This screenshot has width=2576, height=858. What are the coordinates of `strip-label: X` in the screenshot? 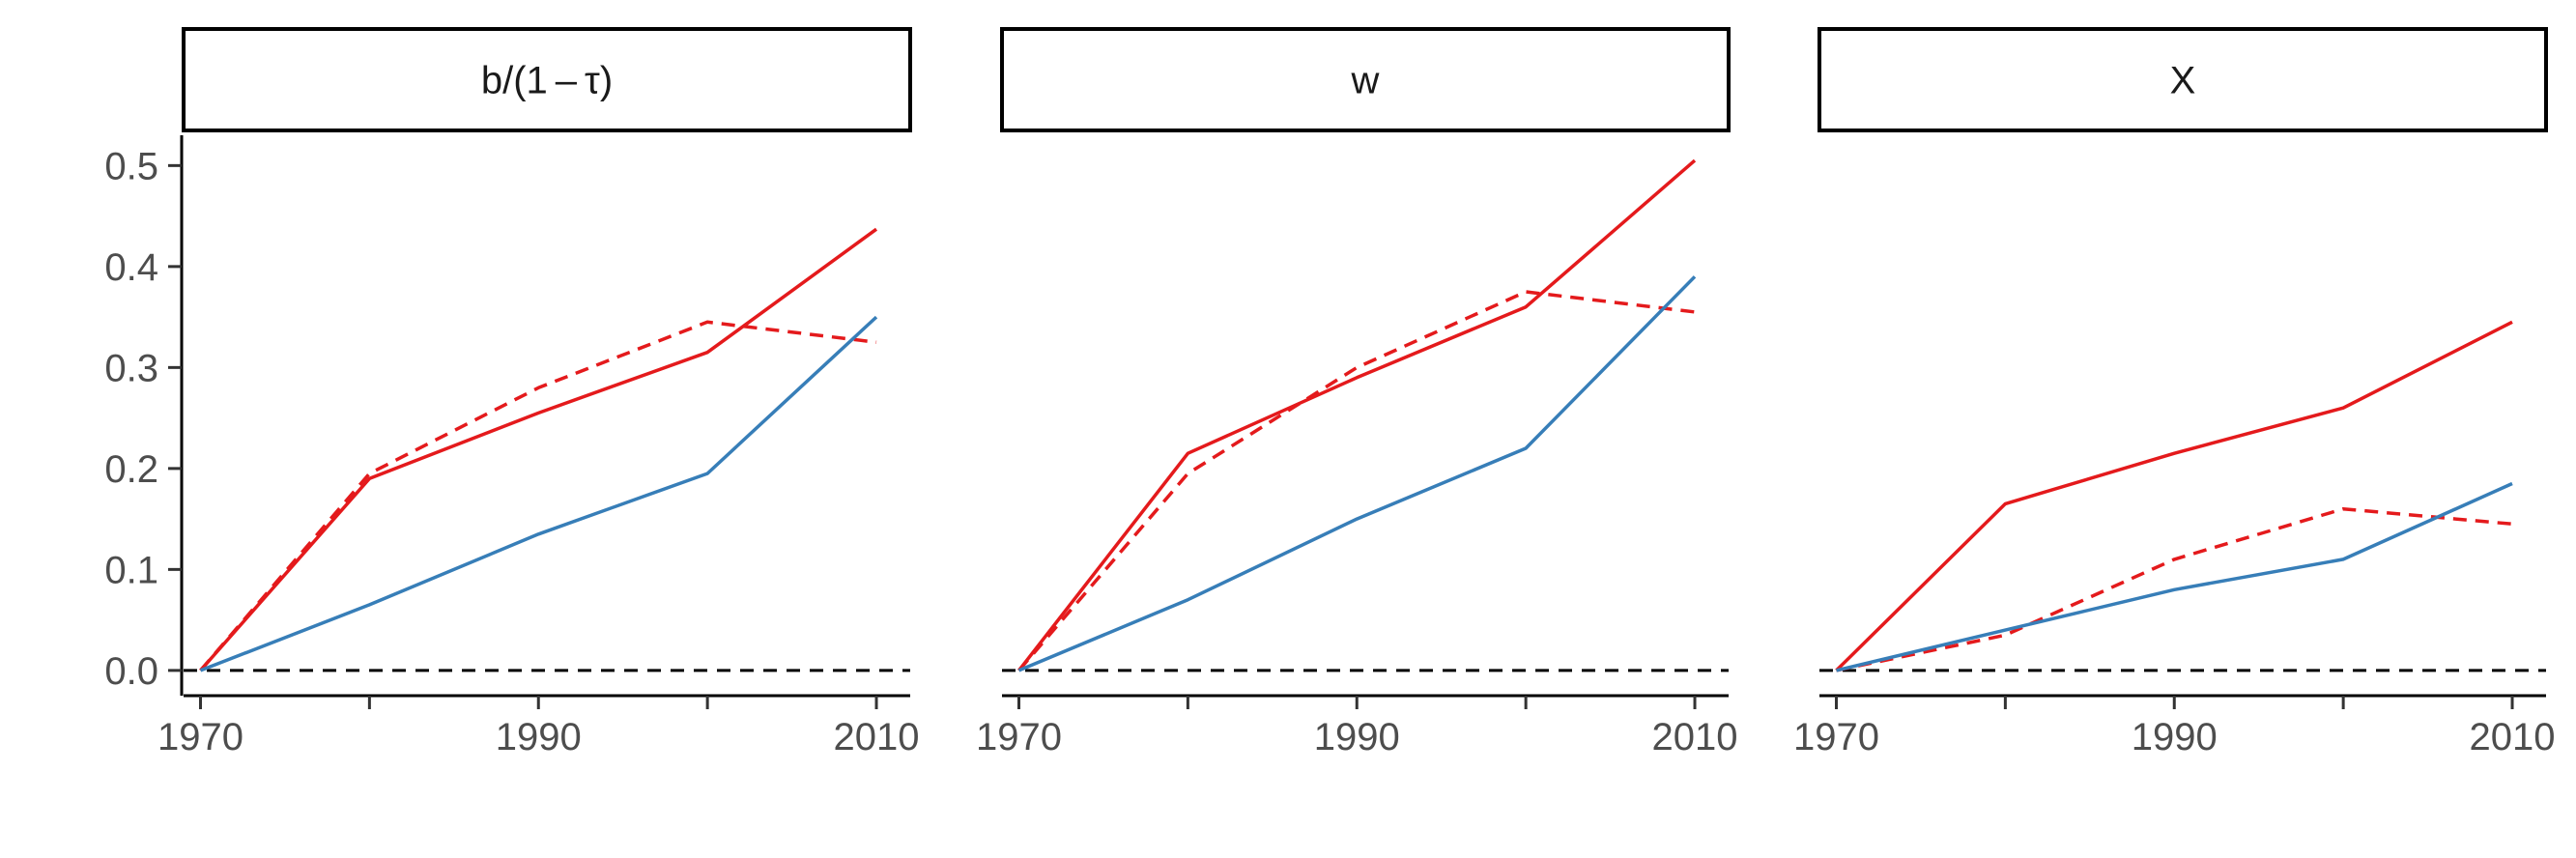 It's located at (2183, 81).